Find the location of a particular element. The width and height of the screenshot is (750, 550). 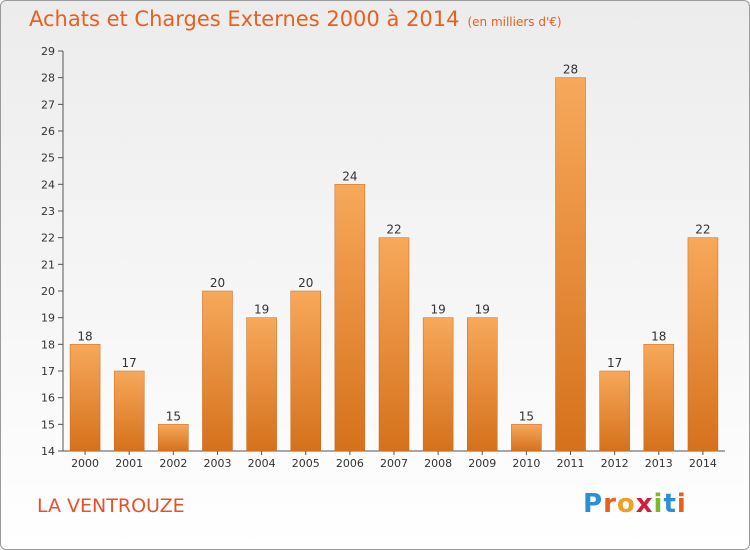

x-tick-label: 2011 is located at coordinates (571, 463).